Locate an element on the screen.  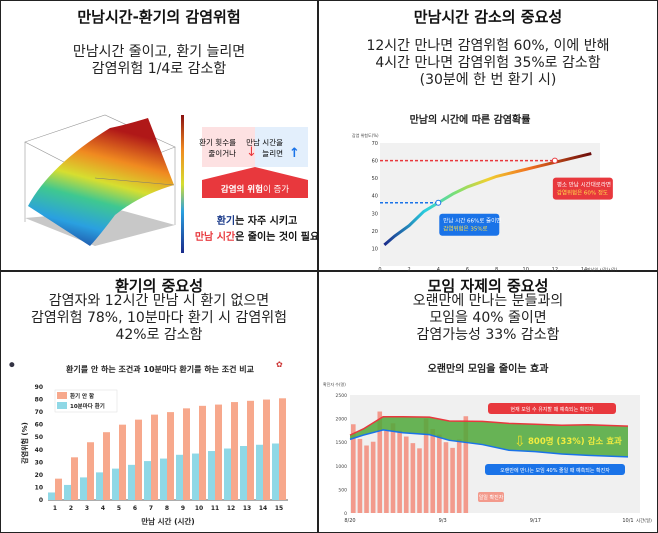
surface is located at coordinates (101, 182).